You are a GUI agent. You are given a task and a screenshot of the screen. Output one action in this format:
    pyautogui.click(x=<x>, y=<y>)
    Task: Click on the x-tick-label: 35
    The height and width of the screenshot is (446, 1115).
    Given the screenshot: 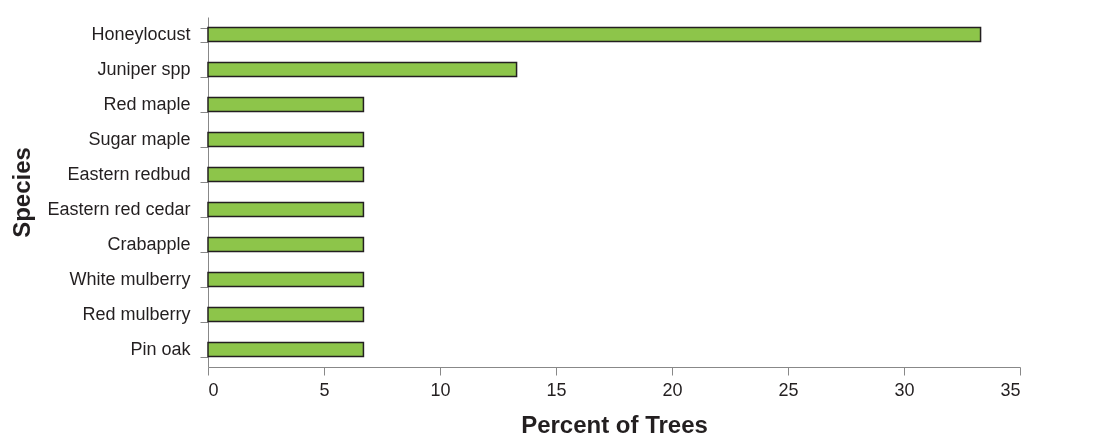 What is the action you would take?
    pyautogui.click(x=1010, y=389)
    